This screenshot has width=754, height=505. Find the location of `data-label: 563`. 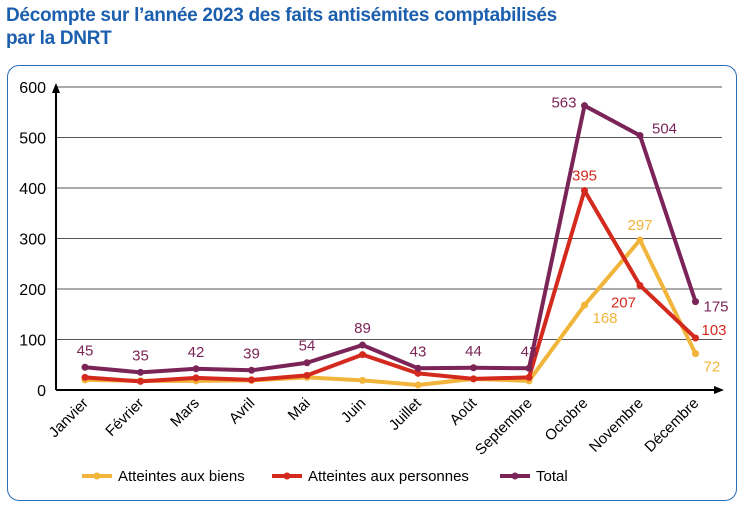

data-label: 563 is located at coordinates (563, 103).